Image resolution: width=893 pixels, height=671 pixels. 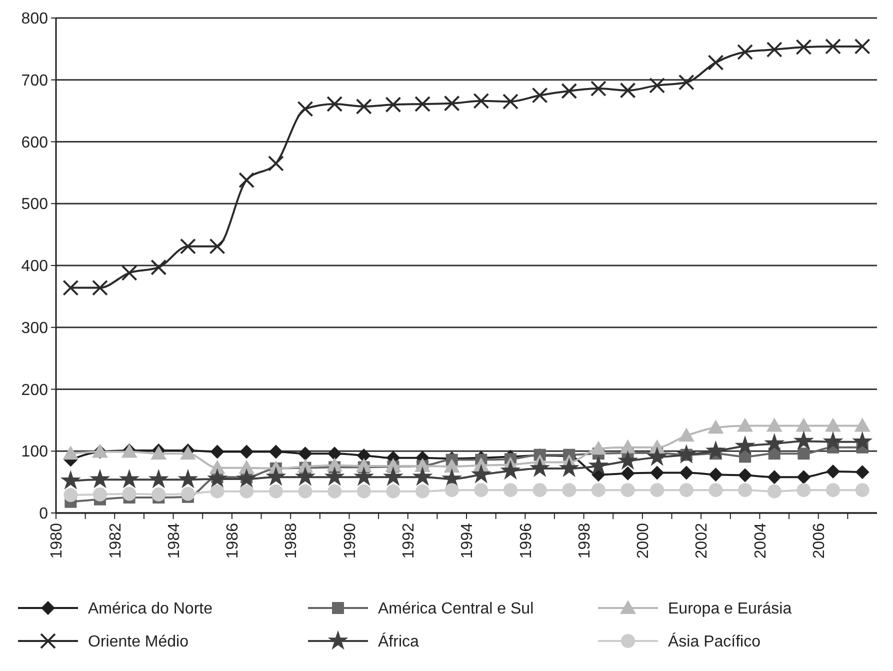 What do you see at coordinates (398, 641) in the screenshot?
I see `legend-label: África` at bounding box center [398, 641].